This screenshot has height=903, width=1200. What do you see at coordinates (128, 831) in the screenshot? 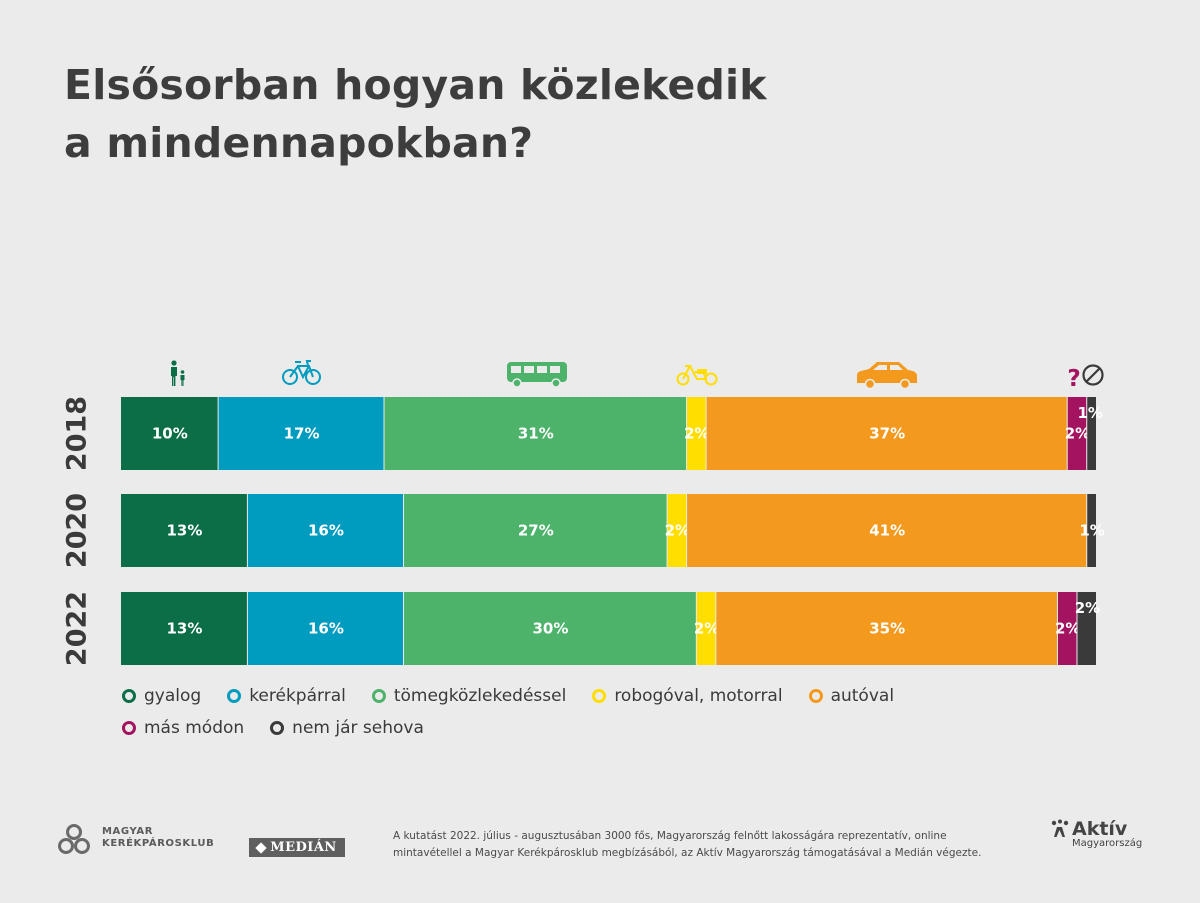
I see `mk-logo-line-1: MAGYAR` at bounding box center [128, 831].